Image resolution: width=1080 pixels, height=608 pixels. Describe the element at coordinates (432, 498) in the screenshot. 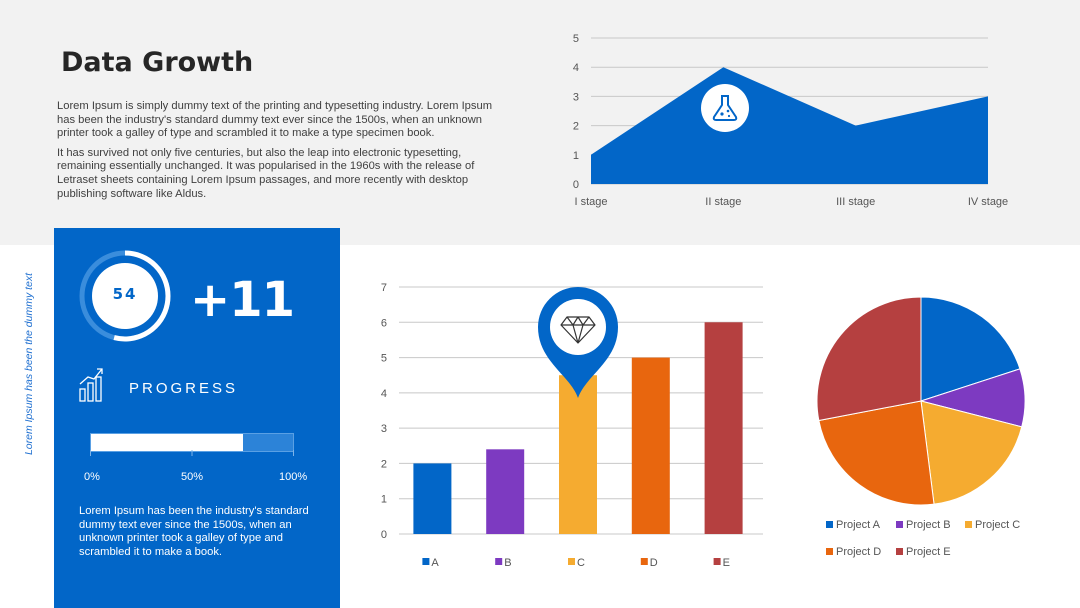

I see `bar-A` at that location.